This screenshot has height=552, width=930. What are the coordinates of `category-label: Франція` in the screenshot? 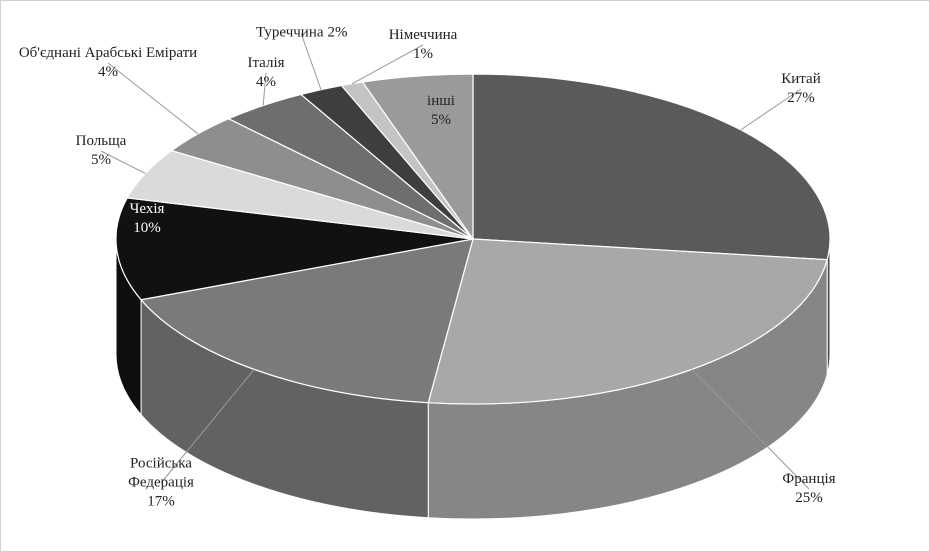 It's located at (809, 479).